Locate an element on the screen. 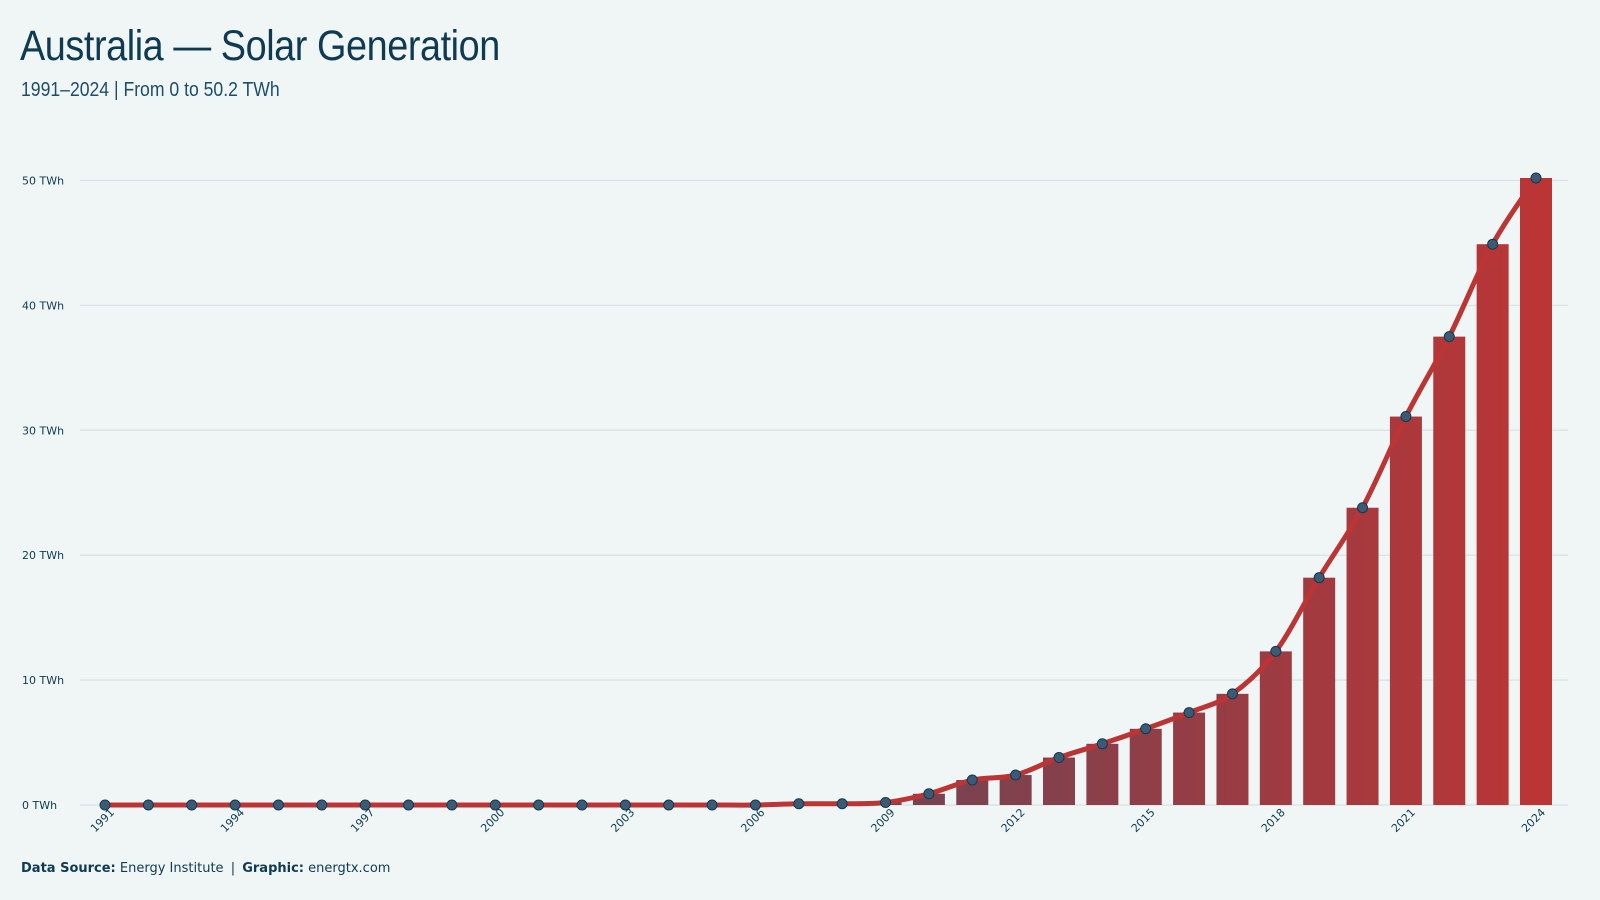 Image resolution: width=1600 pixels, height=900 pixels. marker-2009 is located at coordinates (886, 803).